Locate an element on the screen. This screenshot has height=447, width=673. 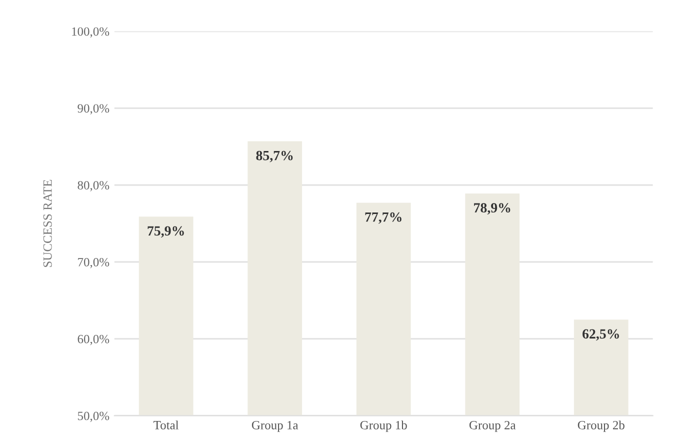
data-label: 85,7% is located at coordinates (274, 156).